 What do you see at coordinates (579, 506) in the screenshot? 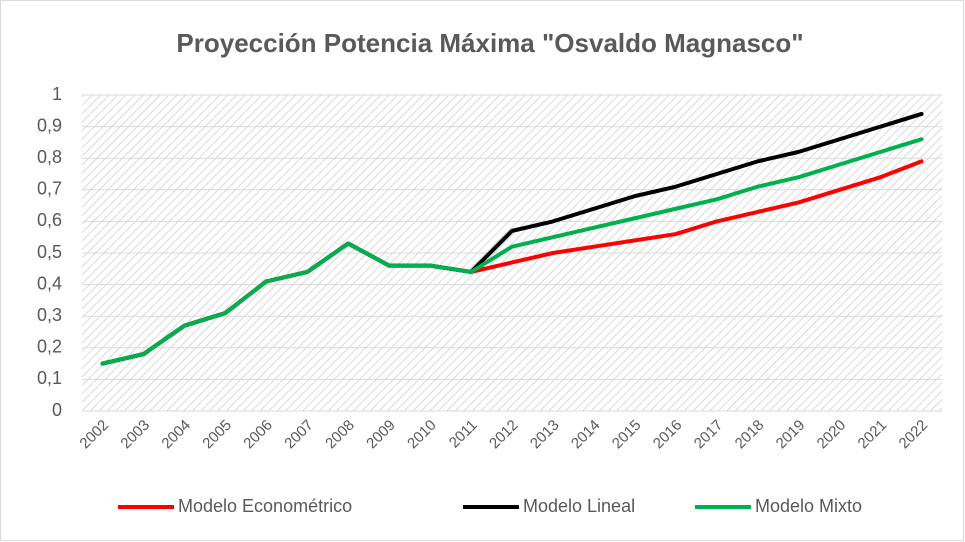
I see `legend-label: Modelo Lineal` at bounding box center [579, 506].